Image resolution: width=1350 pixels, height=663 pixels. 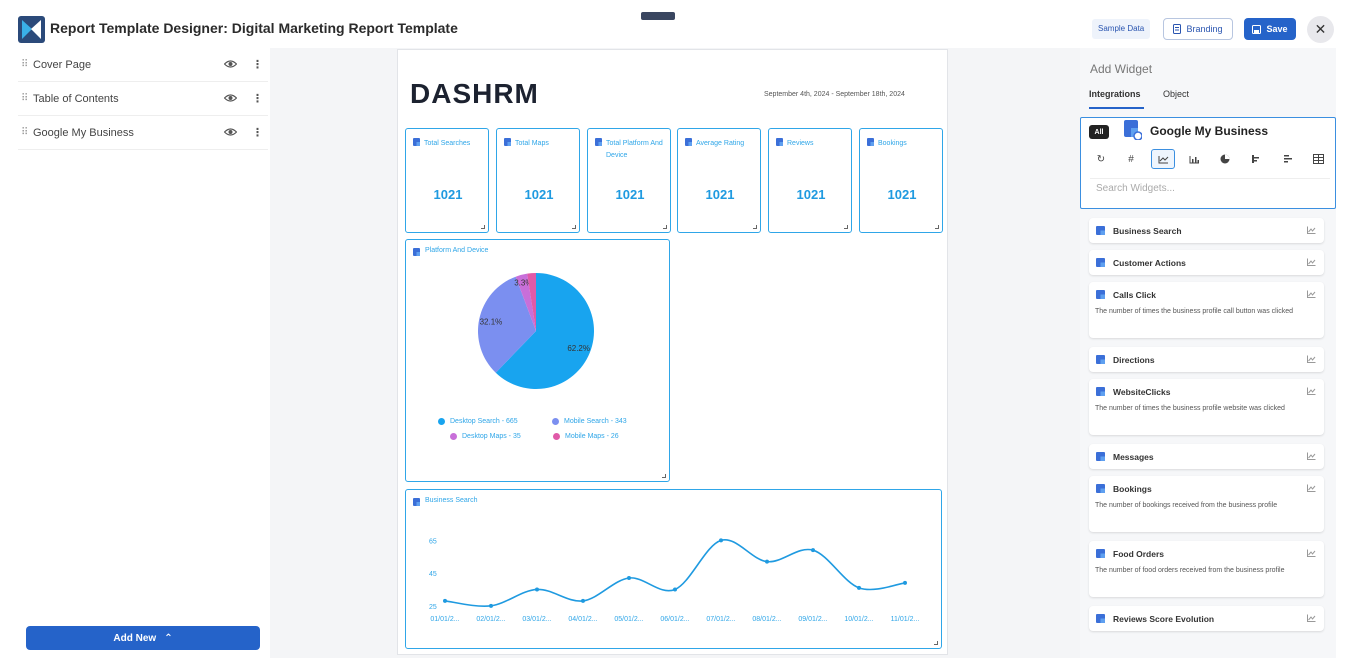 What do you see at coordinates (491, 322) in the screenshot?
I see `pie-slice-label: 32.1%` at bounding box center [491, 322].